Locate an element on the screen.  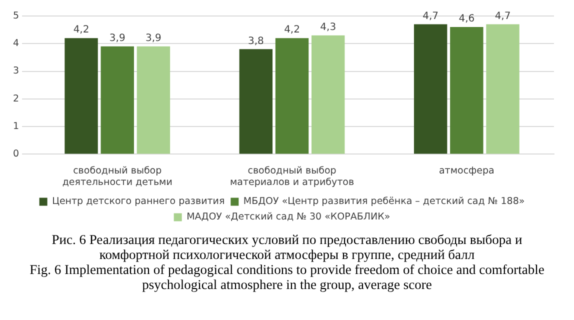
y-tick-label: 5 is located at coordinates (16, 16).